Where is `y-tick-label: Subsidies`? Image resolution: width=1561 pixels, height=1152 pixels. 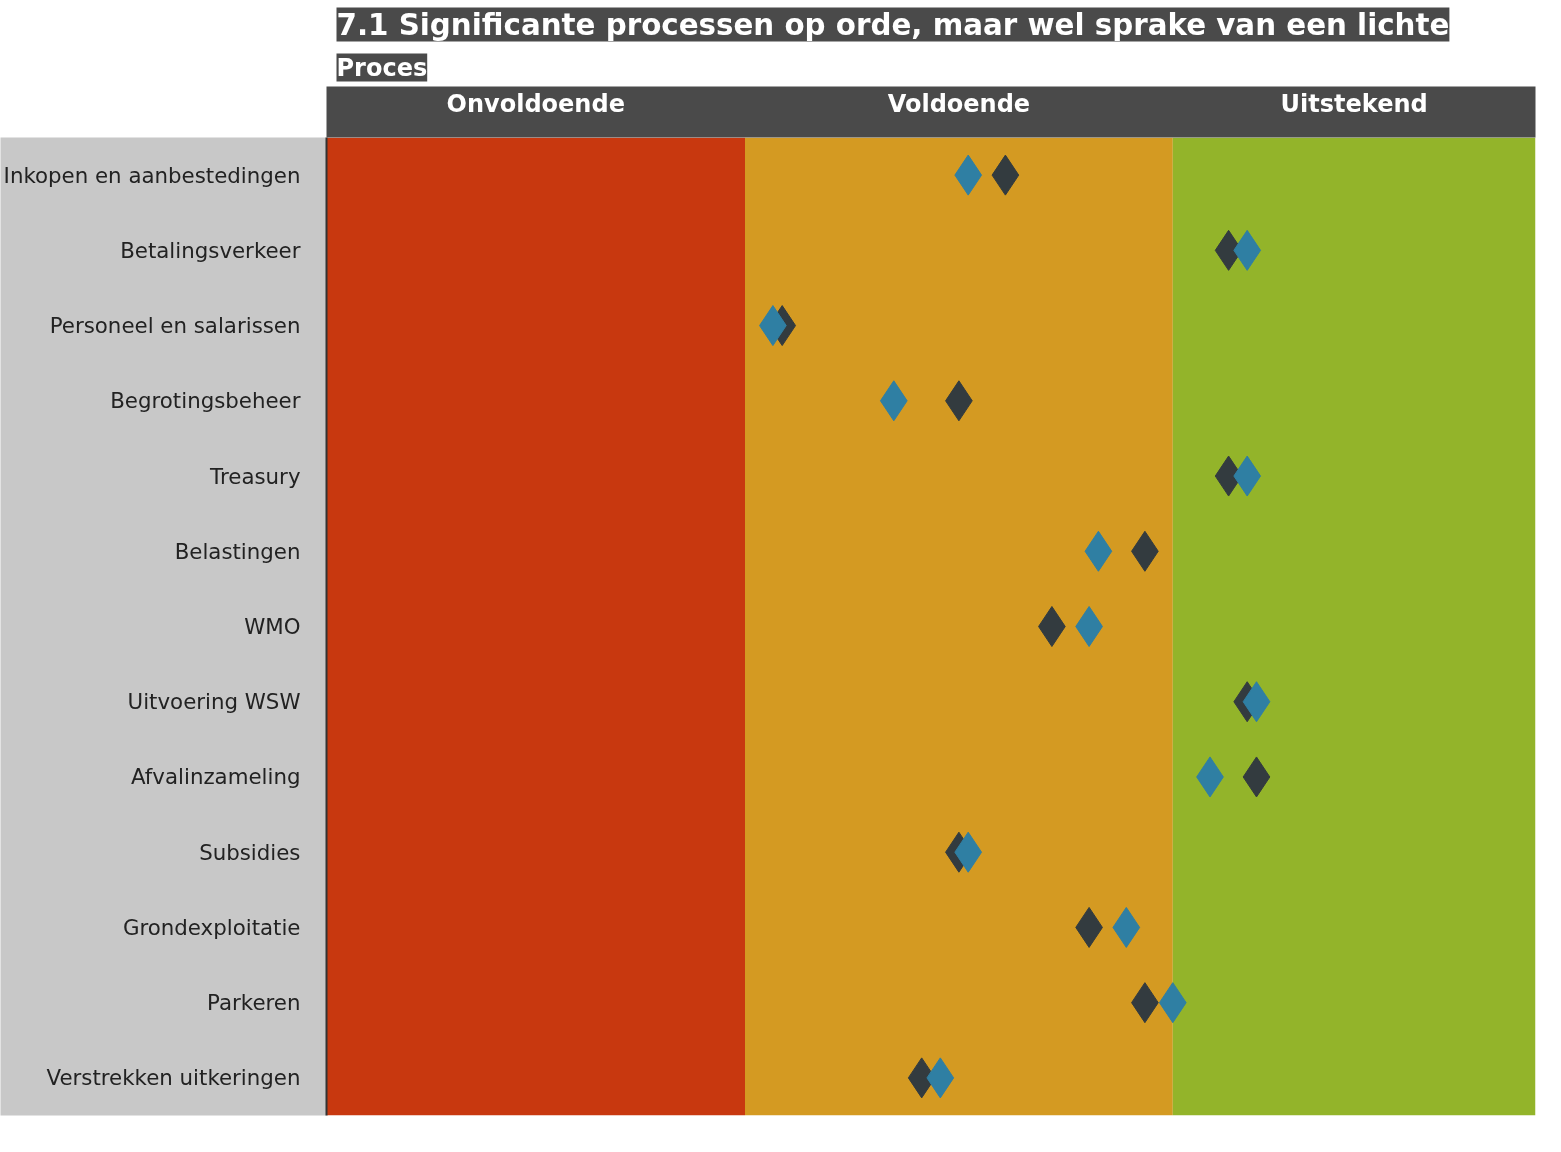 y-tick-label: Subsidies is located at coordinates (250, 852).